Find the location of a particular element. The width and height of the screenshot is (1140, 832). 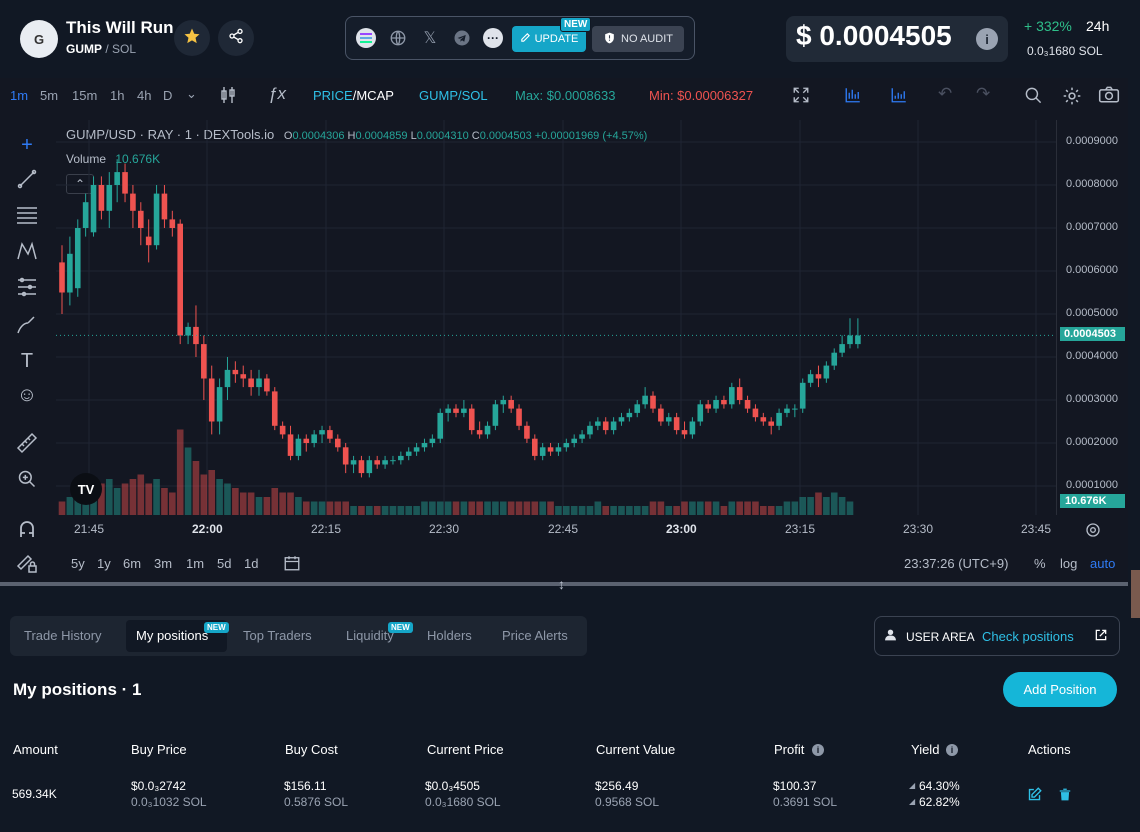

external-link-icon is located at coordinates (1101, 637).